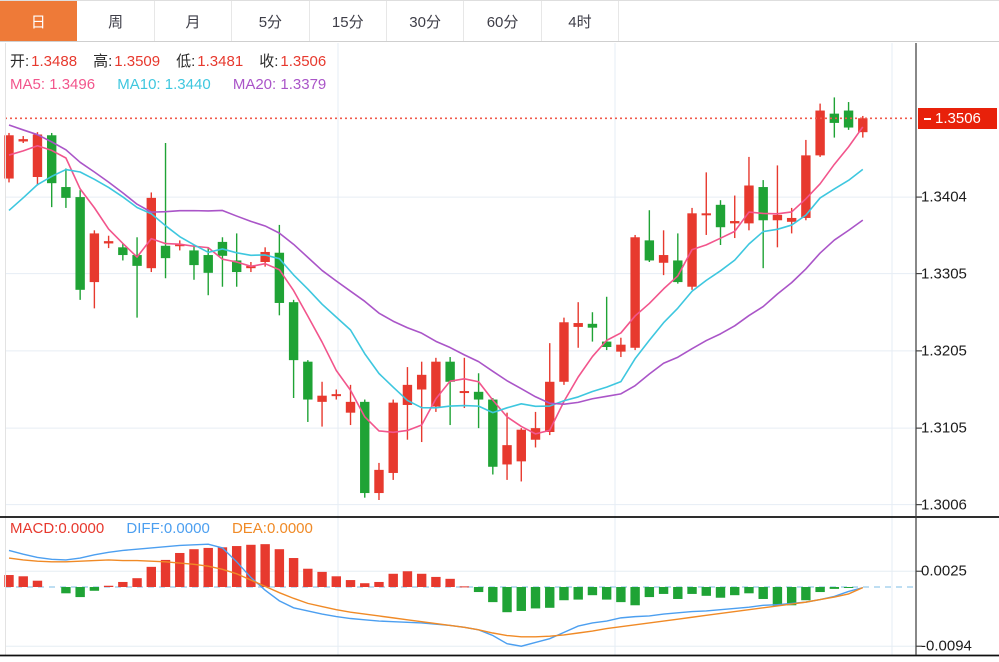  What do you see at coordinates (425, 21) in the screenshot?
I see `tab-30min: 30分` at bounding box center [425, 21].